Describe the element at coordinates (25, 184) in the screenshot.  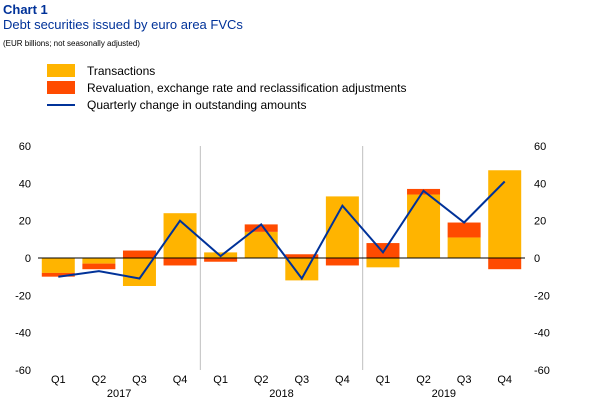
I see `y-tick-label-left: 40` at that location.